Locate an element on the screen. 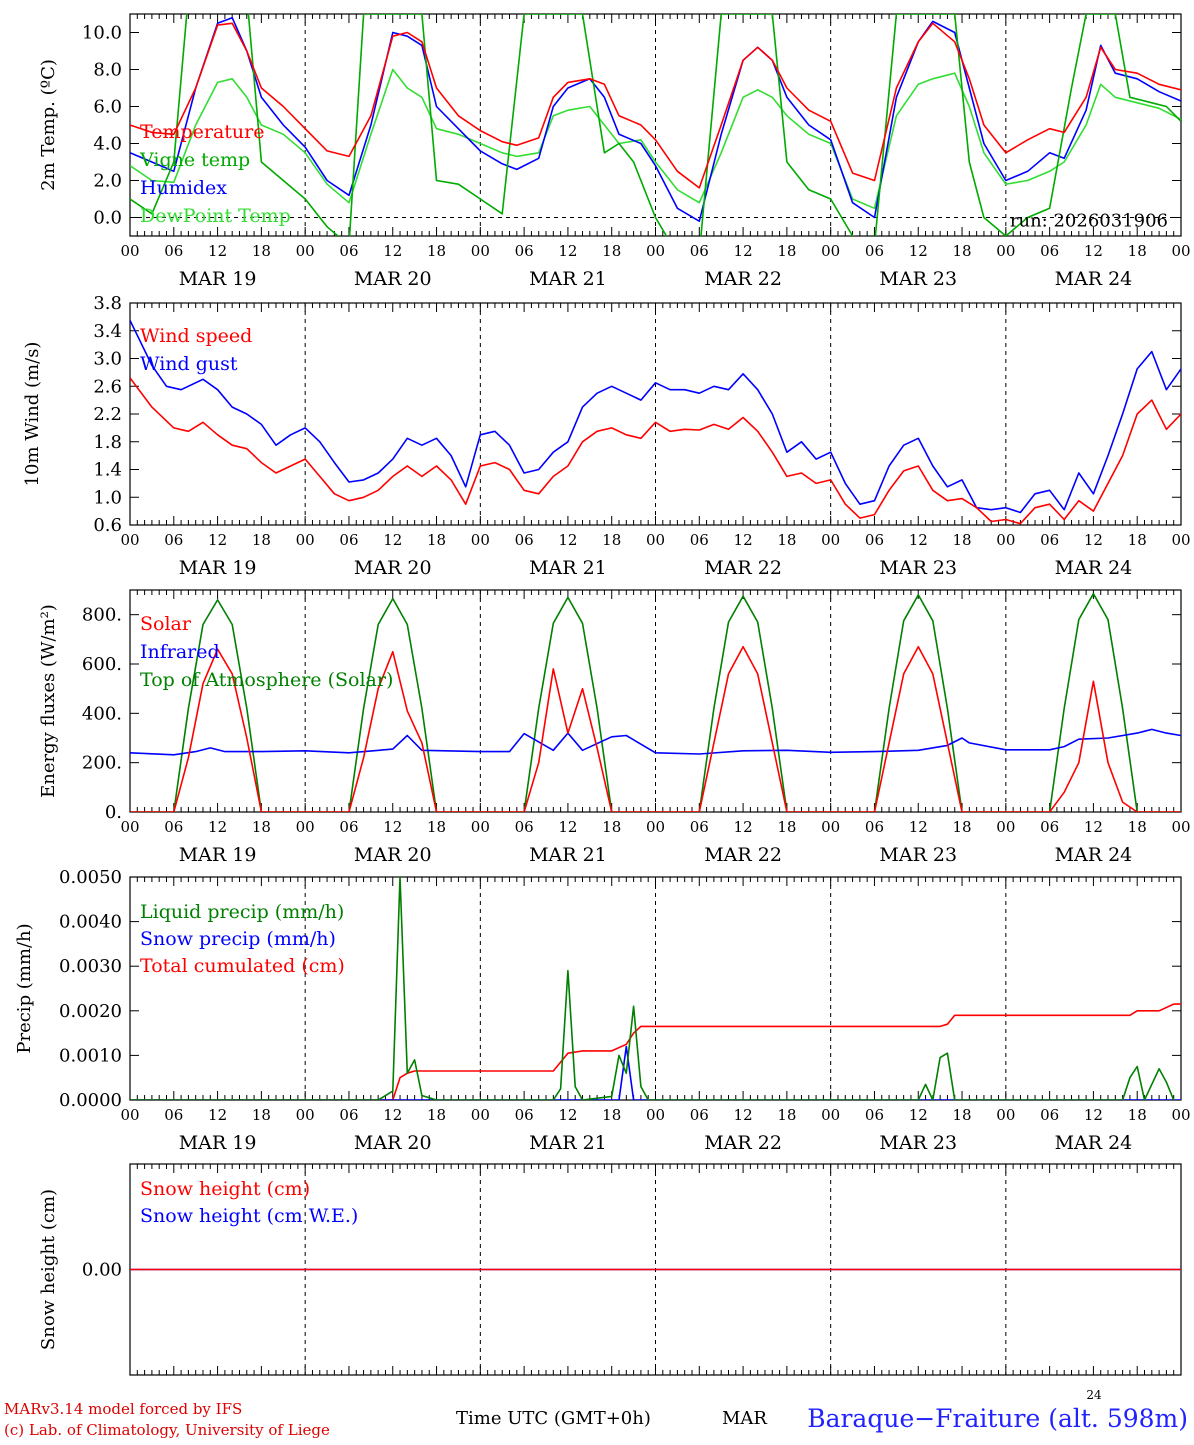 This screenshot has height=1445, width=1194. y-tick-label: 10.0 is located at coordinates (102, 33).